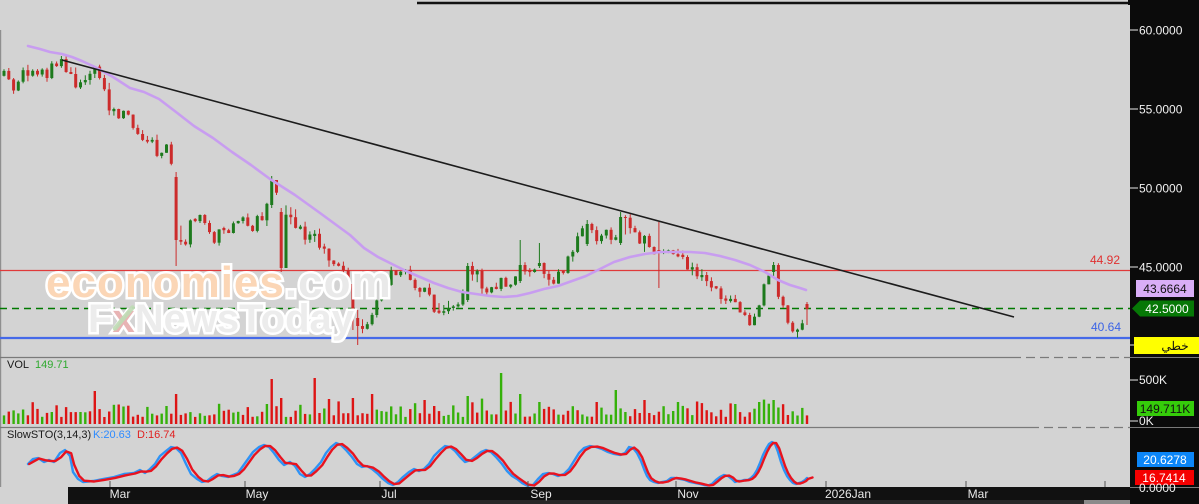  I want to click on svg-text: 42.5000, so click(1167, 309).